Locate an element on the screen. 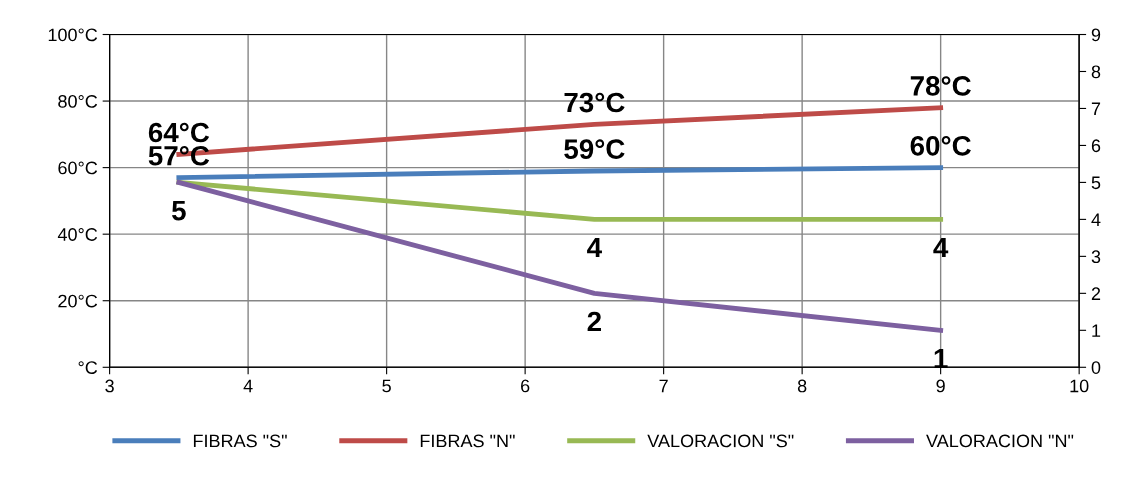 The width and height of the screenshot is (1130, 493). x-tick-label: 5 is located at coordinates (386, 386).